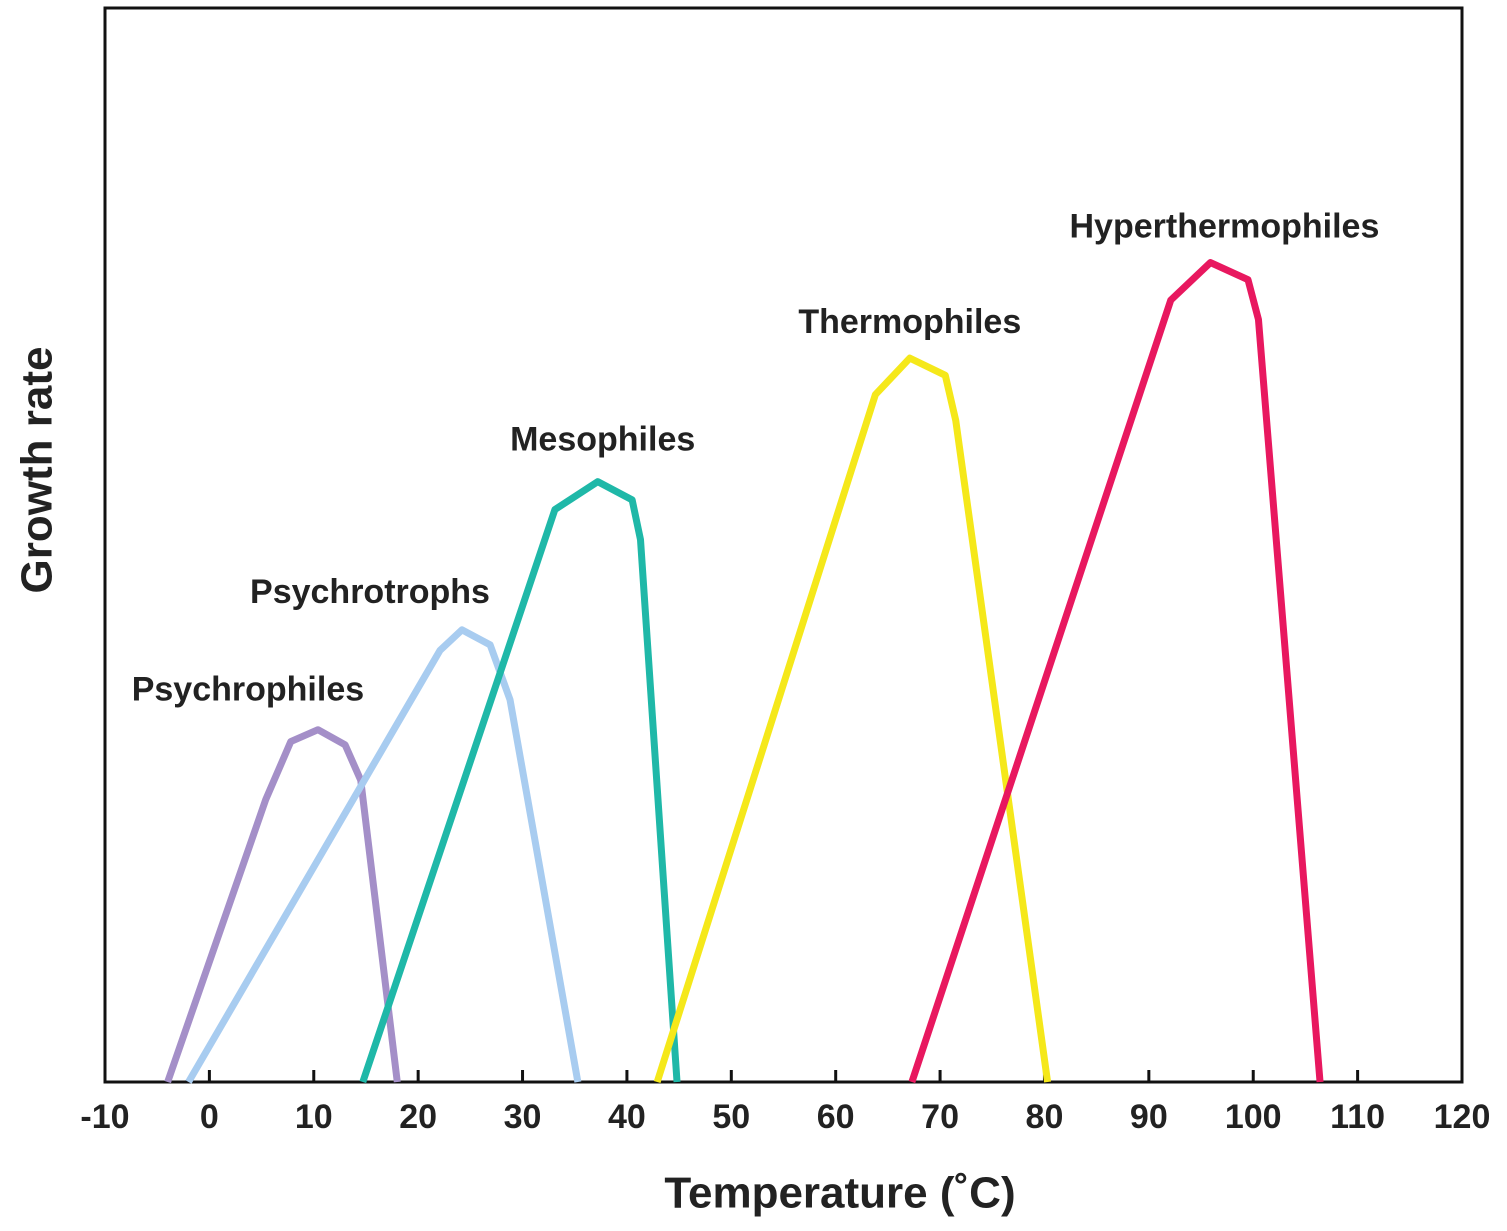 Image resolution: width=1507 pixels, height=1231 pixels. What do you see at coordinates (602, 440) in the screenshot?
I see `series-label: Mesophiles` at bounding box center [602, 440].